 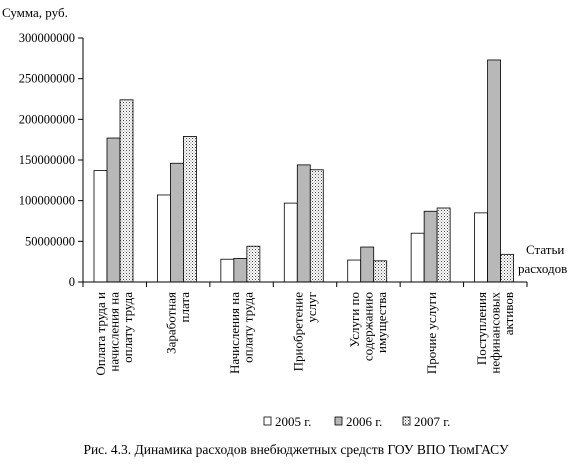 I want to click on bar-5-2007, so click(x=380, y=271).